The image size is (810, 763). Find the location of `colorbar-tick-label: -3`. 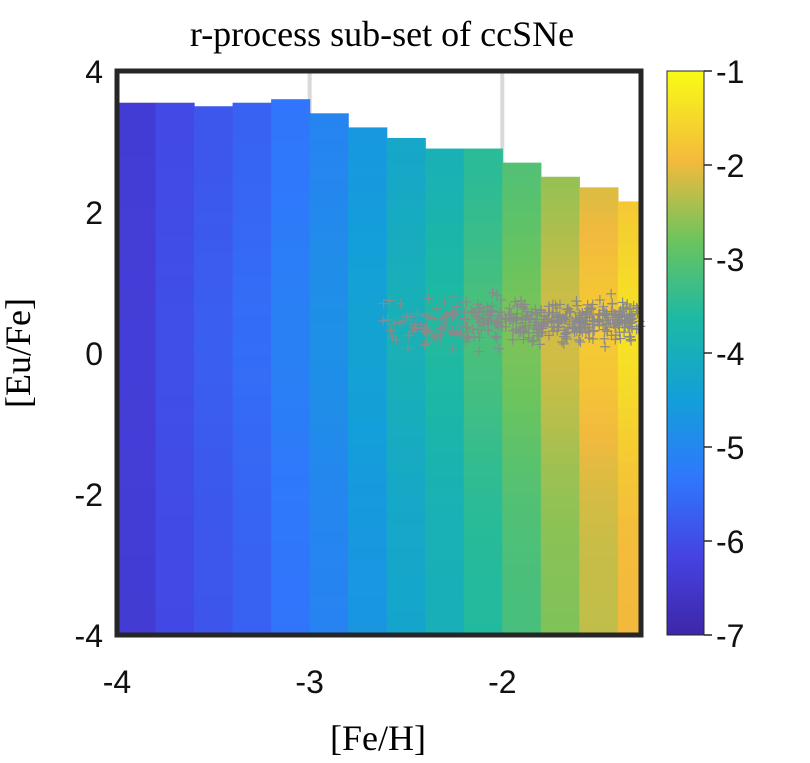

colorbar-tick-label: -3 is located at coordinates (730, 260).